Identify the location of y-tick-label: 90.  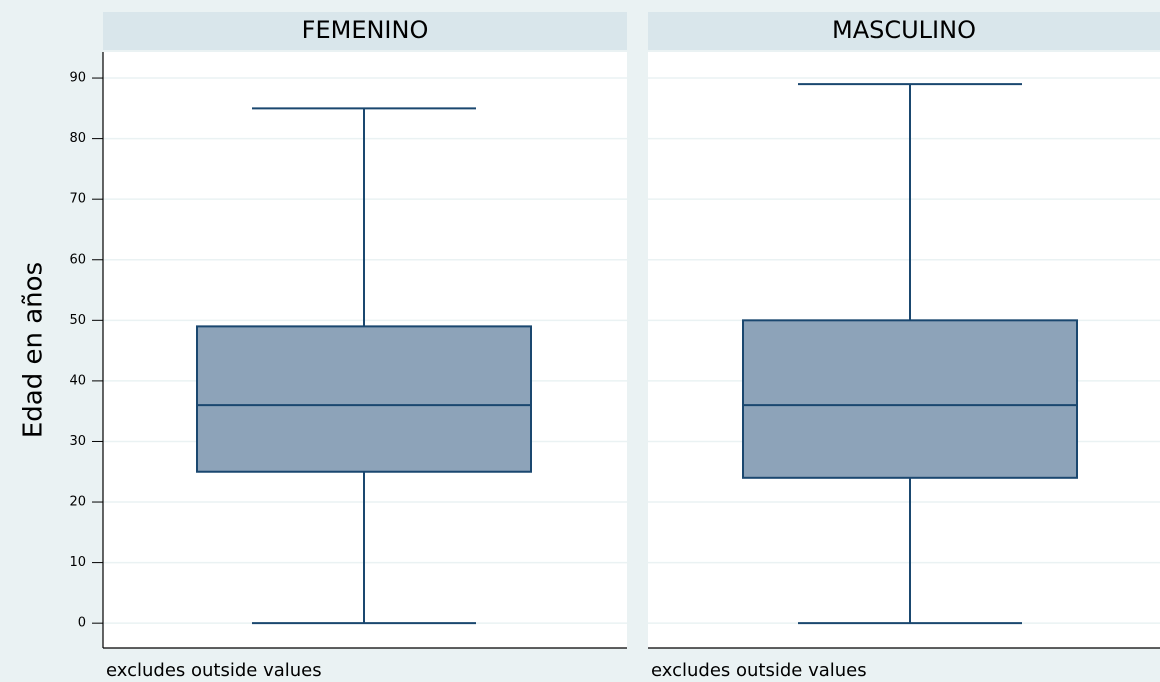
(77, 78).